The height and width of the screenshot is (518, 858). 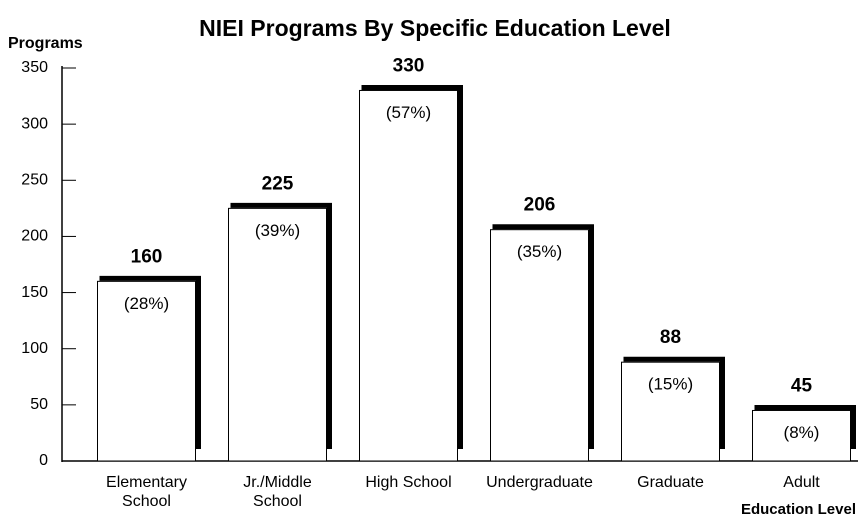 What do you see at coordinates (43, 460) in the screenshot?
I see `y-tick-label: 0` at bounding box center [43, 460].